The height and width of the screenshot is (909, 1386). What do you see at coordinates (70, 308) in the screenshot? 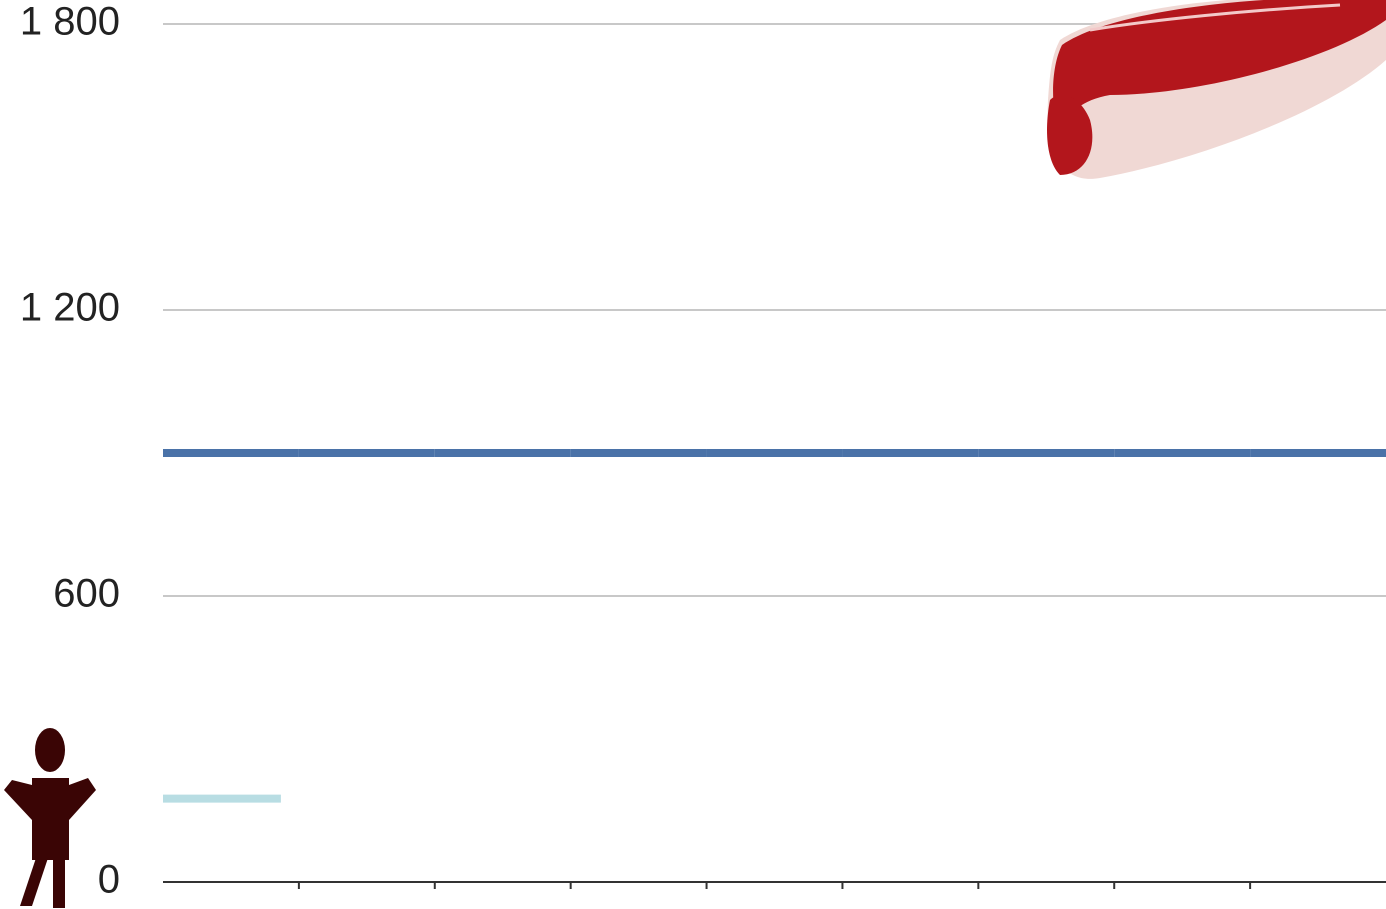
I see `y-tick-label: 1 200` at bounding box center [70, 308].